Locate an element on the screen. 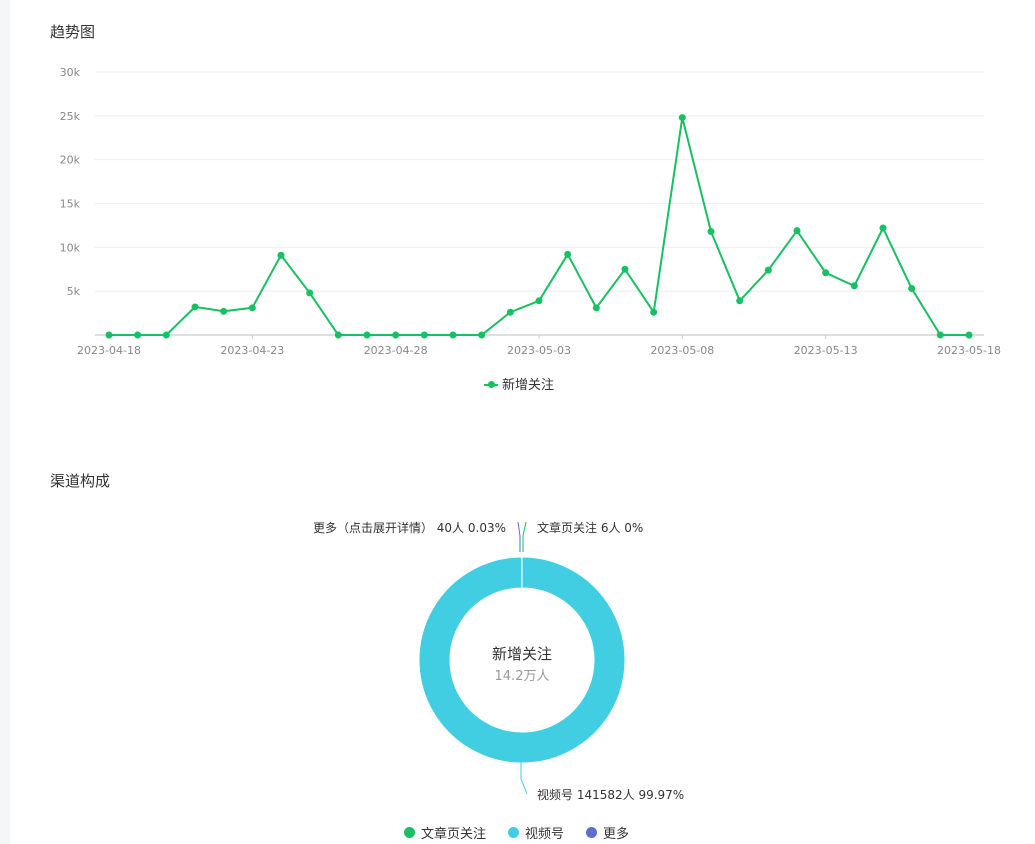  trend-section-title: 趋势图 is located at coordinates (73, 32).